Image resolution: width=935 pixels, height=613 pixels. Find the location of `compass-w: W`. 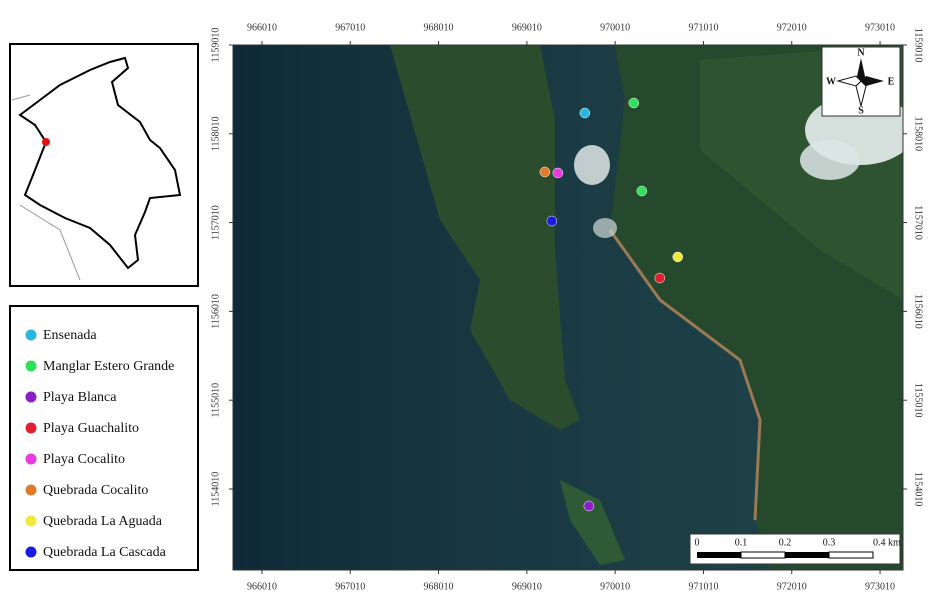

compass-w: W is located at coordinates (831, 81).